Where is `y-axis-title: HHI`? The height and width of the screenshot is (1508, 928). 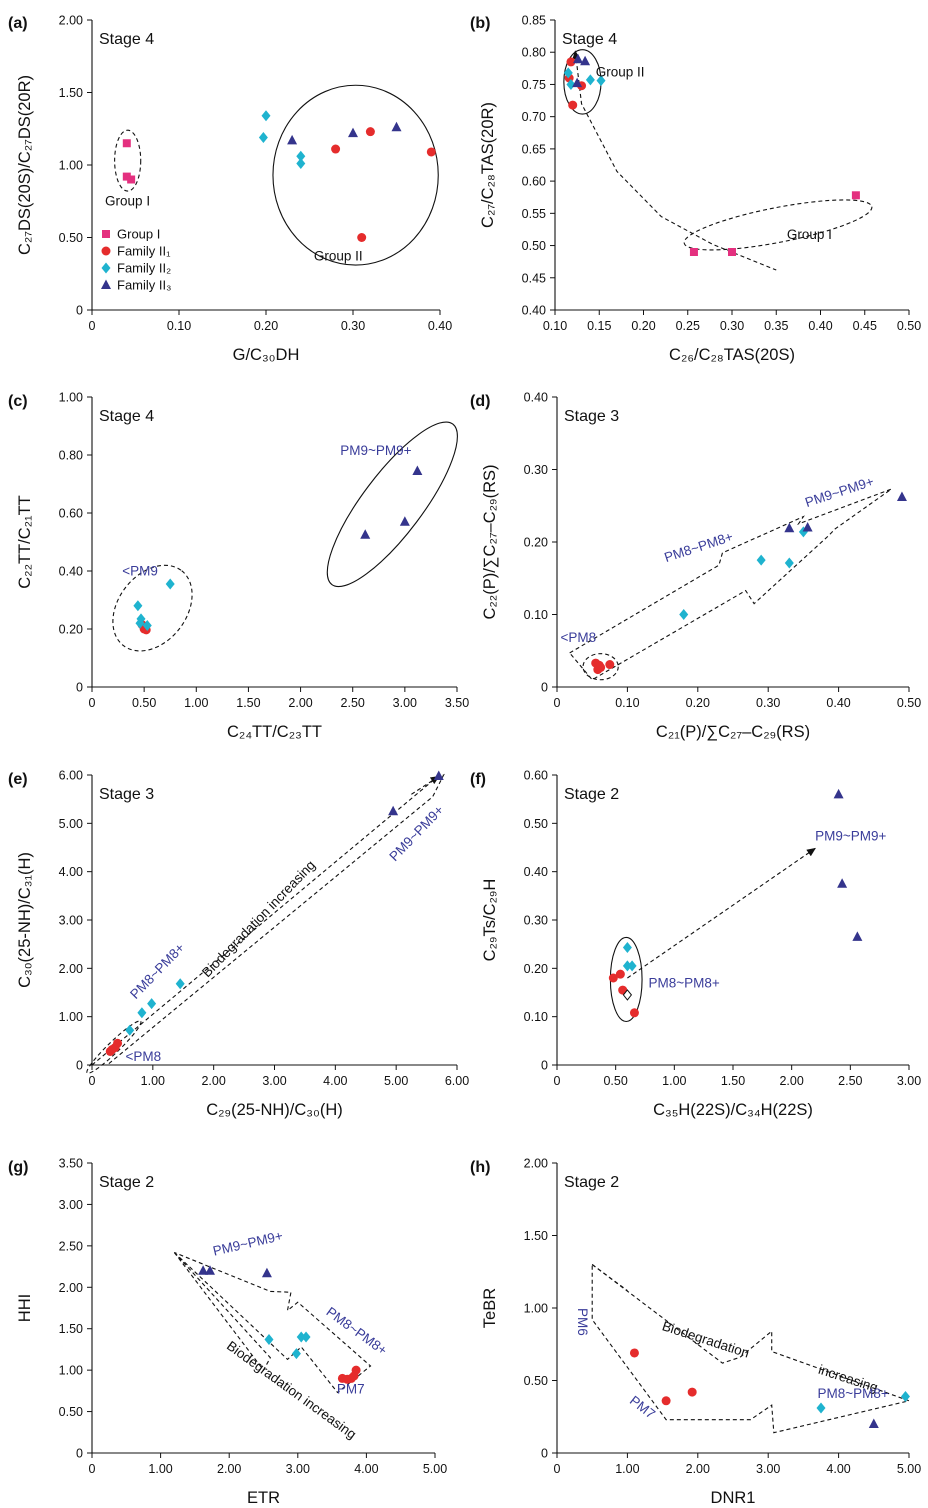
y-axis-title: HHI is located at coordinates (25, 1308).